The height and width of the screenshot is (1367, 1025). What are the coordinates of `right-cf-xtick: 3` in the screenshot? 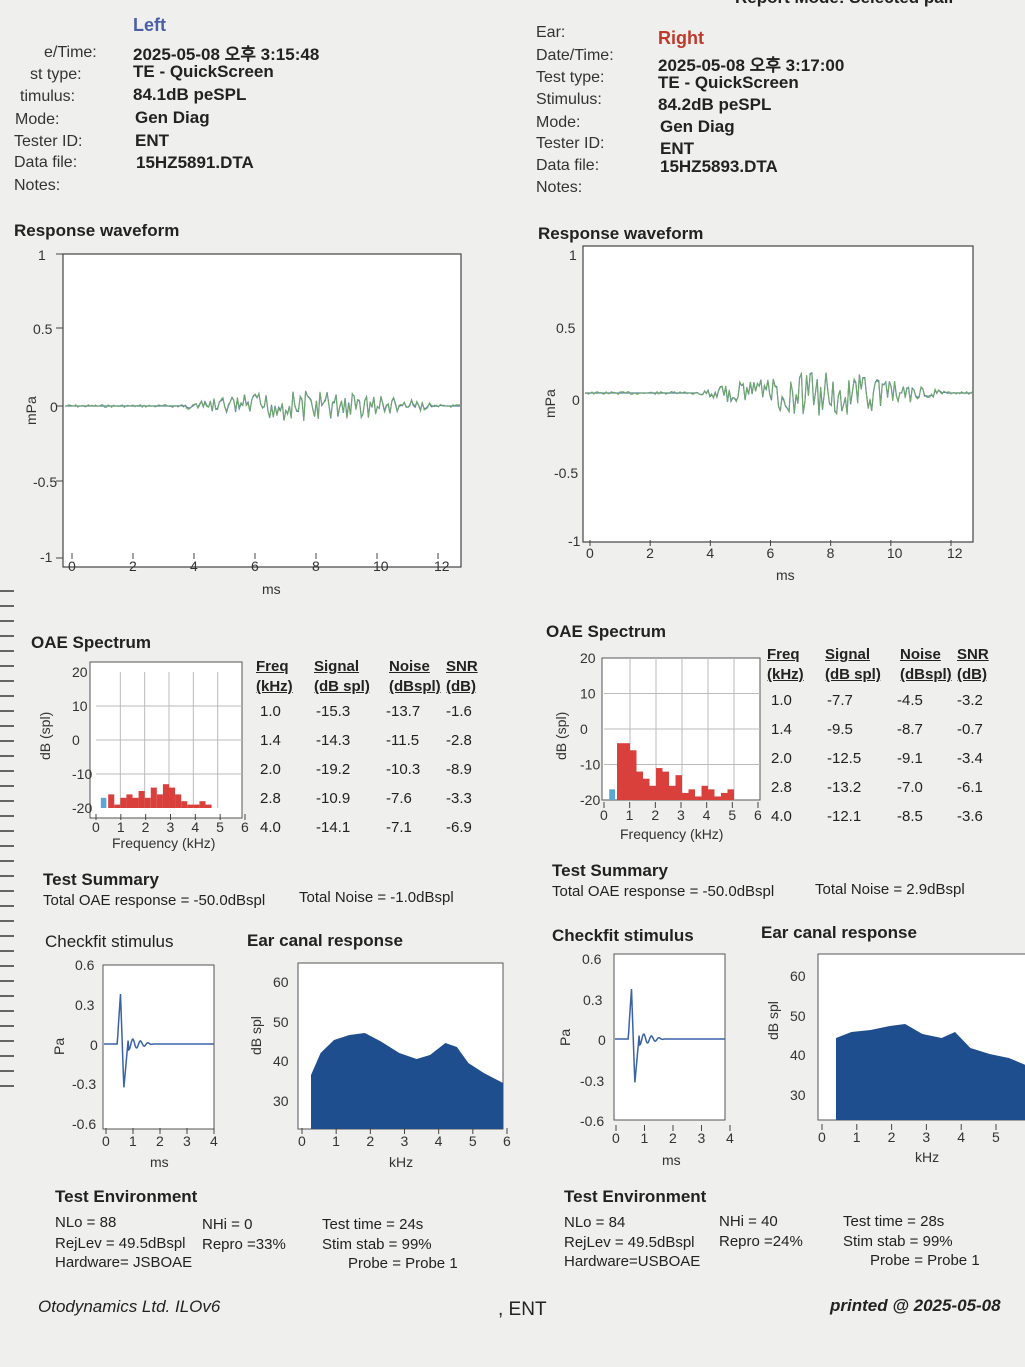 It's located at (702, 1138).